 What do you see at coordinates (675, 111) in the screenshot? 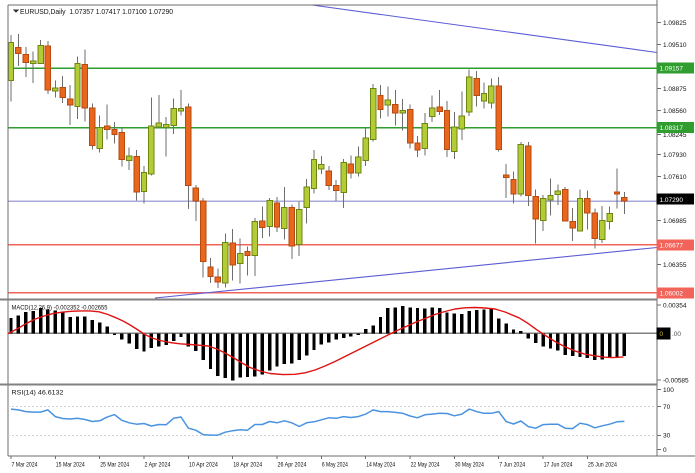
I see `svg-text: 1.08560` at bounding box center [675, 111].